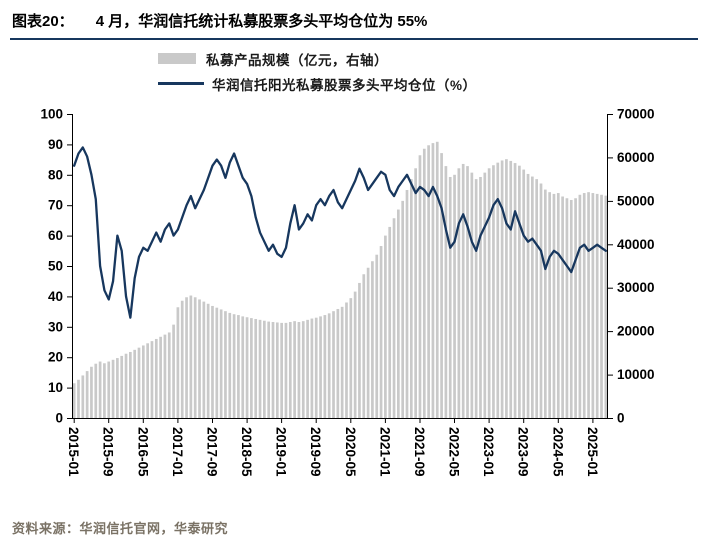  I want to click on left-axis-tick-label: 50, so click(55, 266).